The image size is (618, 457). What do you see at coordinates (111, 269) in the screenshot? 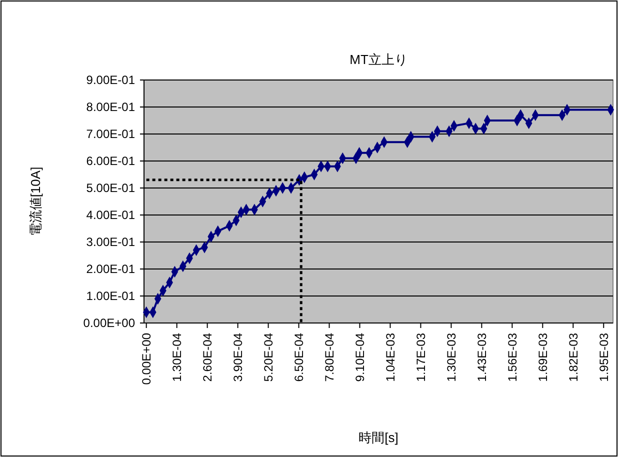
I see `y-tick-label: 2.00E-01` at bounding box center [111, 269].